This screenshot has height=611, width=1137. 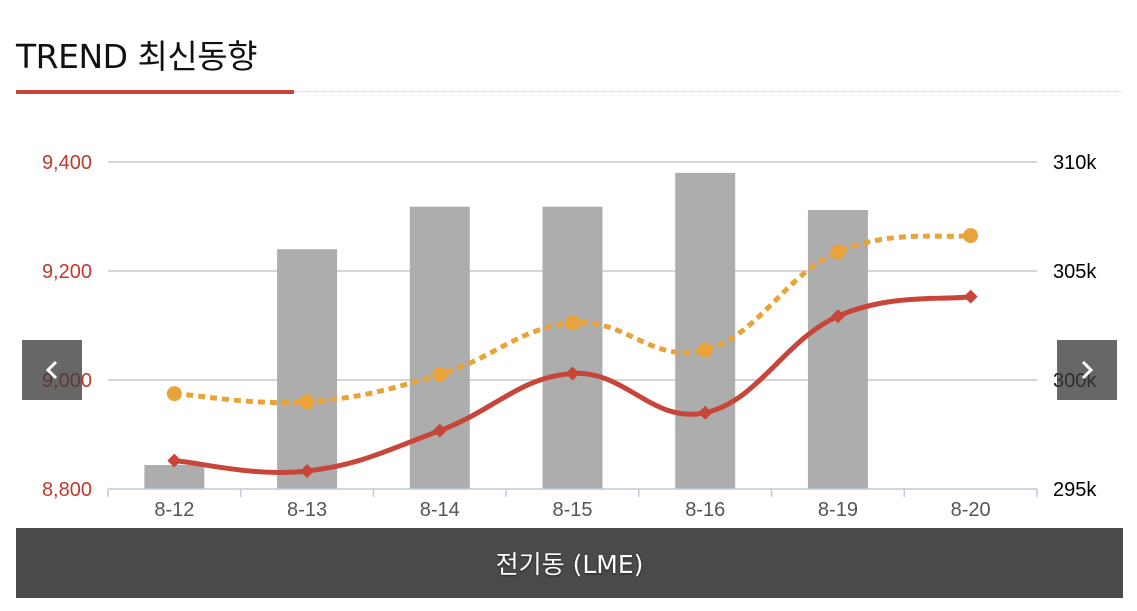 I want to click on chevron-right-icon, so click(x=1087, y=370).